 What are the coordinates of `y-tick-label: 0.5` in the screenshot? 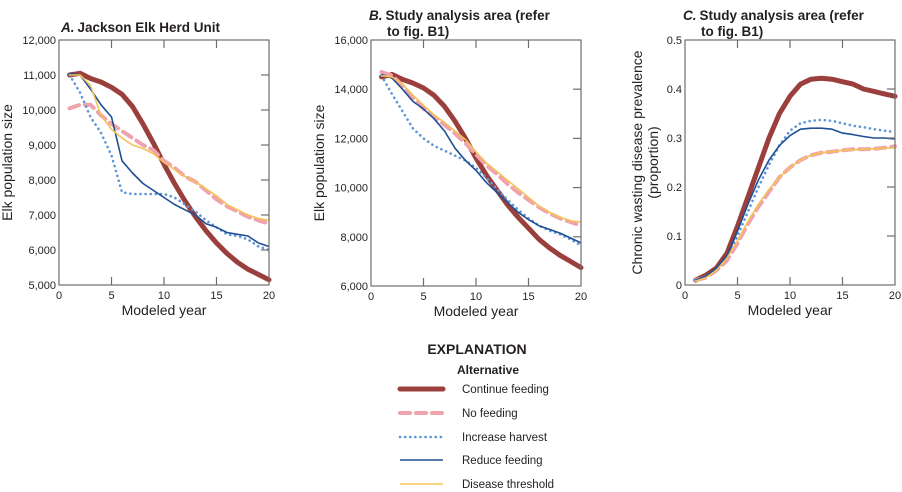 It's located at (674, 41).